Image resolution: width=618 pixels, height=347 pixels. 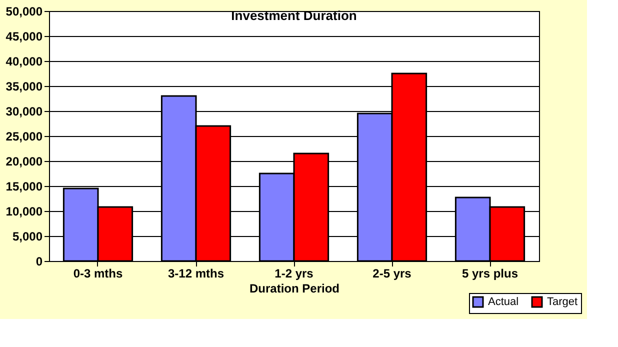 What do you see at coordinates (392, 273) in the screenshot?
I see `x-tick-label: 2-5 yrs` at bounding box center [392, 273].